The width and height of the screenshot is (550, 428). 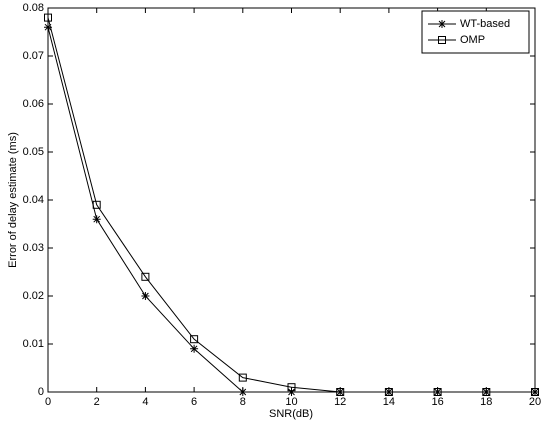 I want to click on x-tick-label: 14, so click(x=389, y=402).